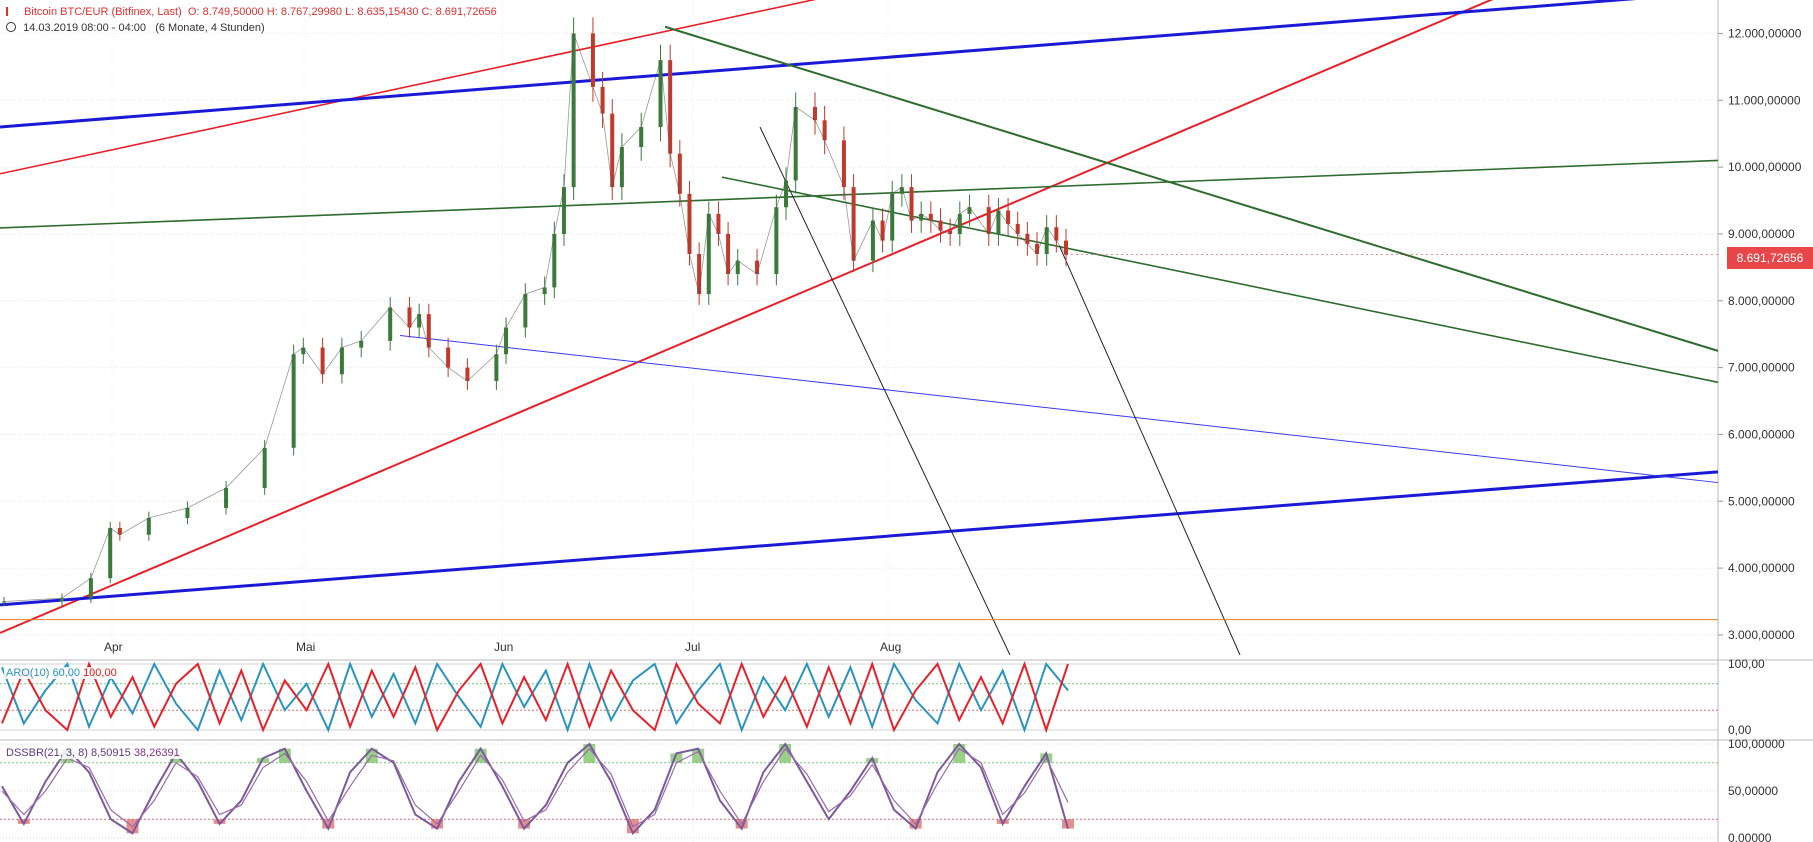  What do you see at coordinates (890, 647) in the screenshot?
I see `x-tick-label: Aug` at bounding box center [890, 647].